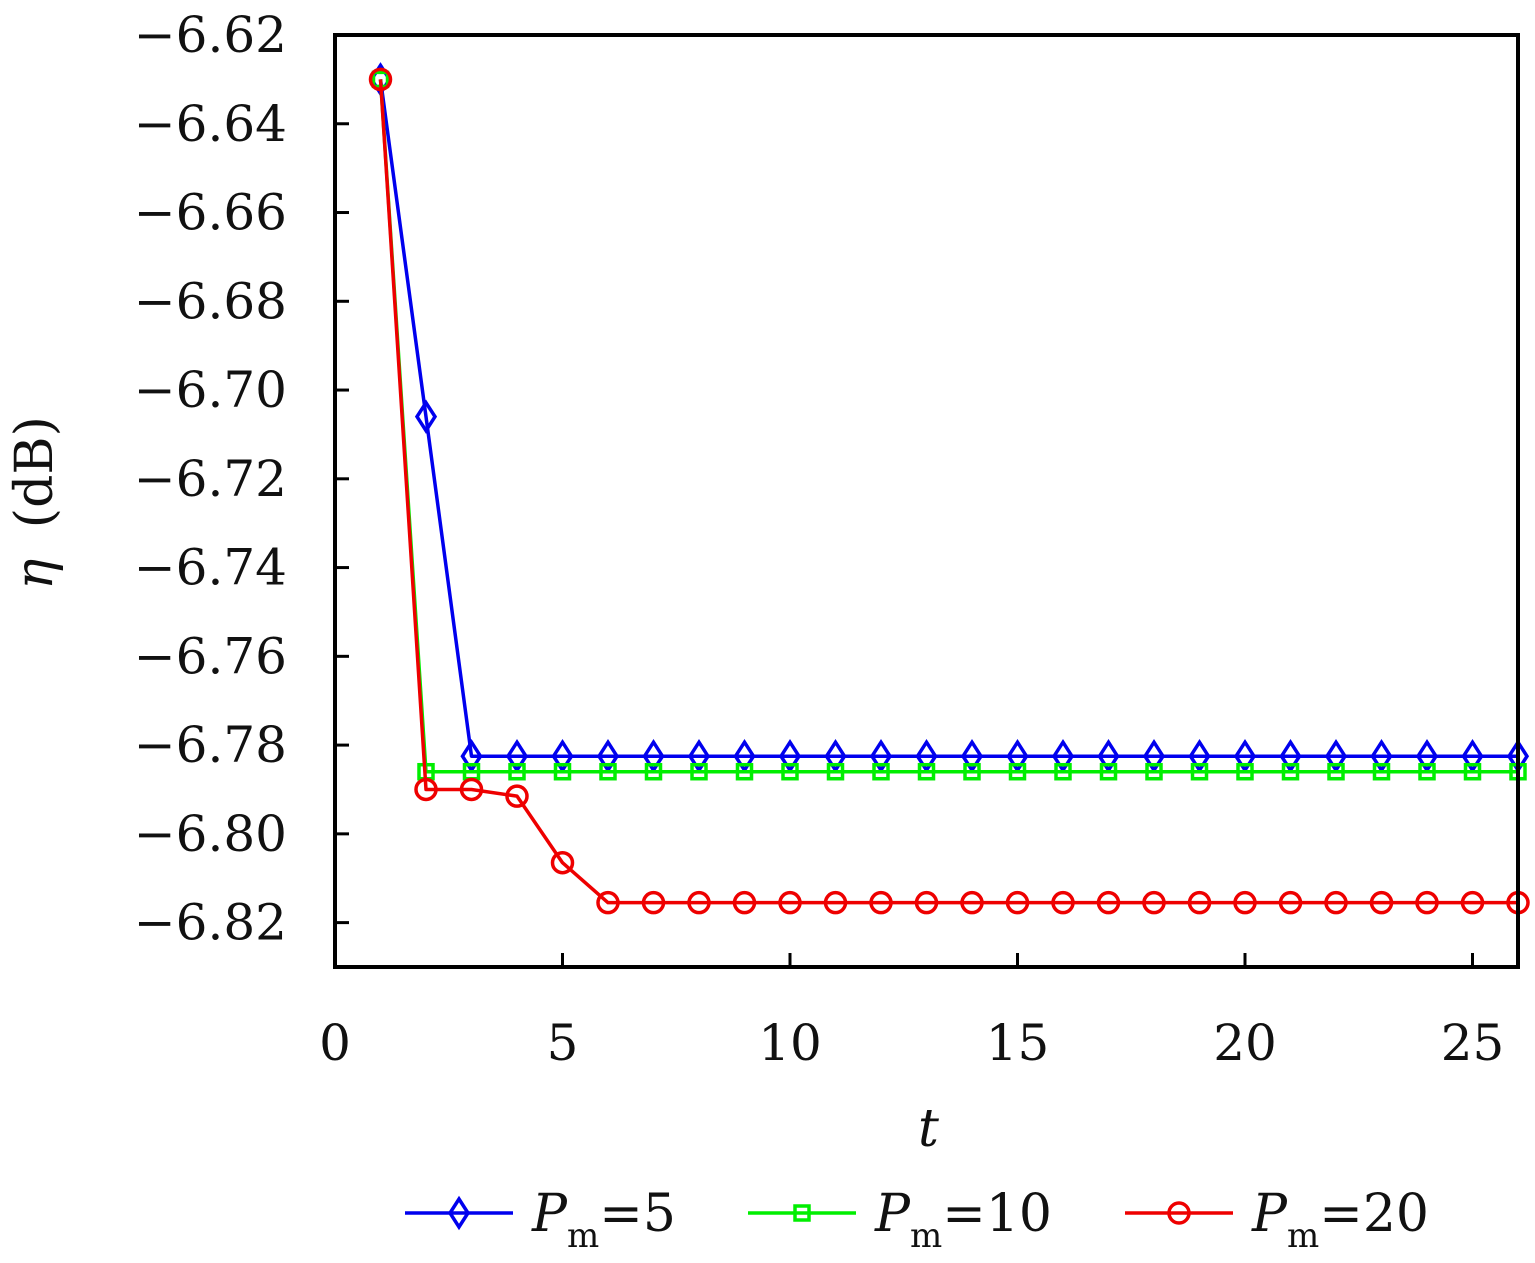  What do you see at coordinates (459, 1213) in the screenshot?
I see `legend-marker-diamond` at bounding box center [459, 1213].